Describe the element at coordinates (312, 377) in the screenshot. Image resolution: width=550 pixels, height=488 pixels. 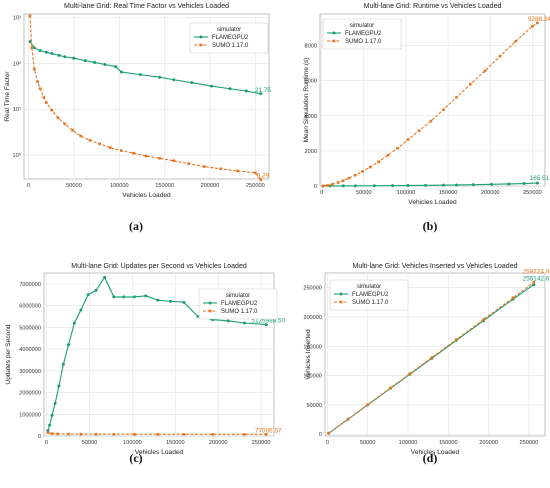
I see `y-tick-label: 100000` at that location.